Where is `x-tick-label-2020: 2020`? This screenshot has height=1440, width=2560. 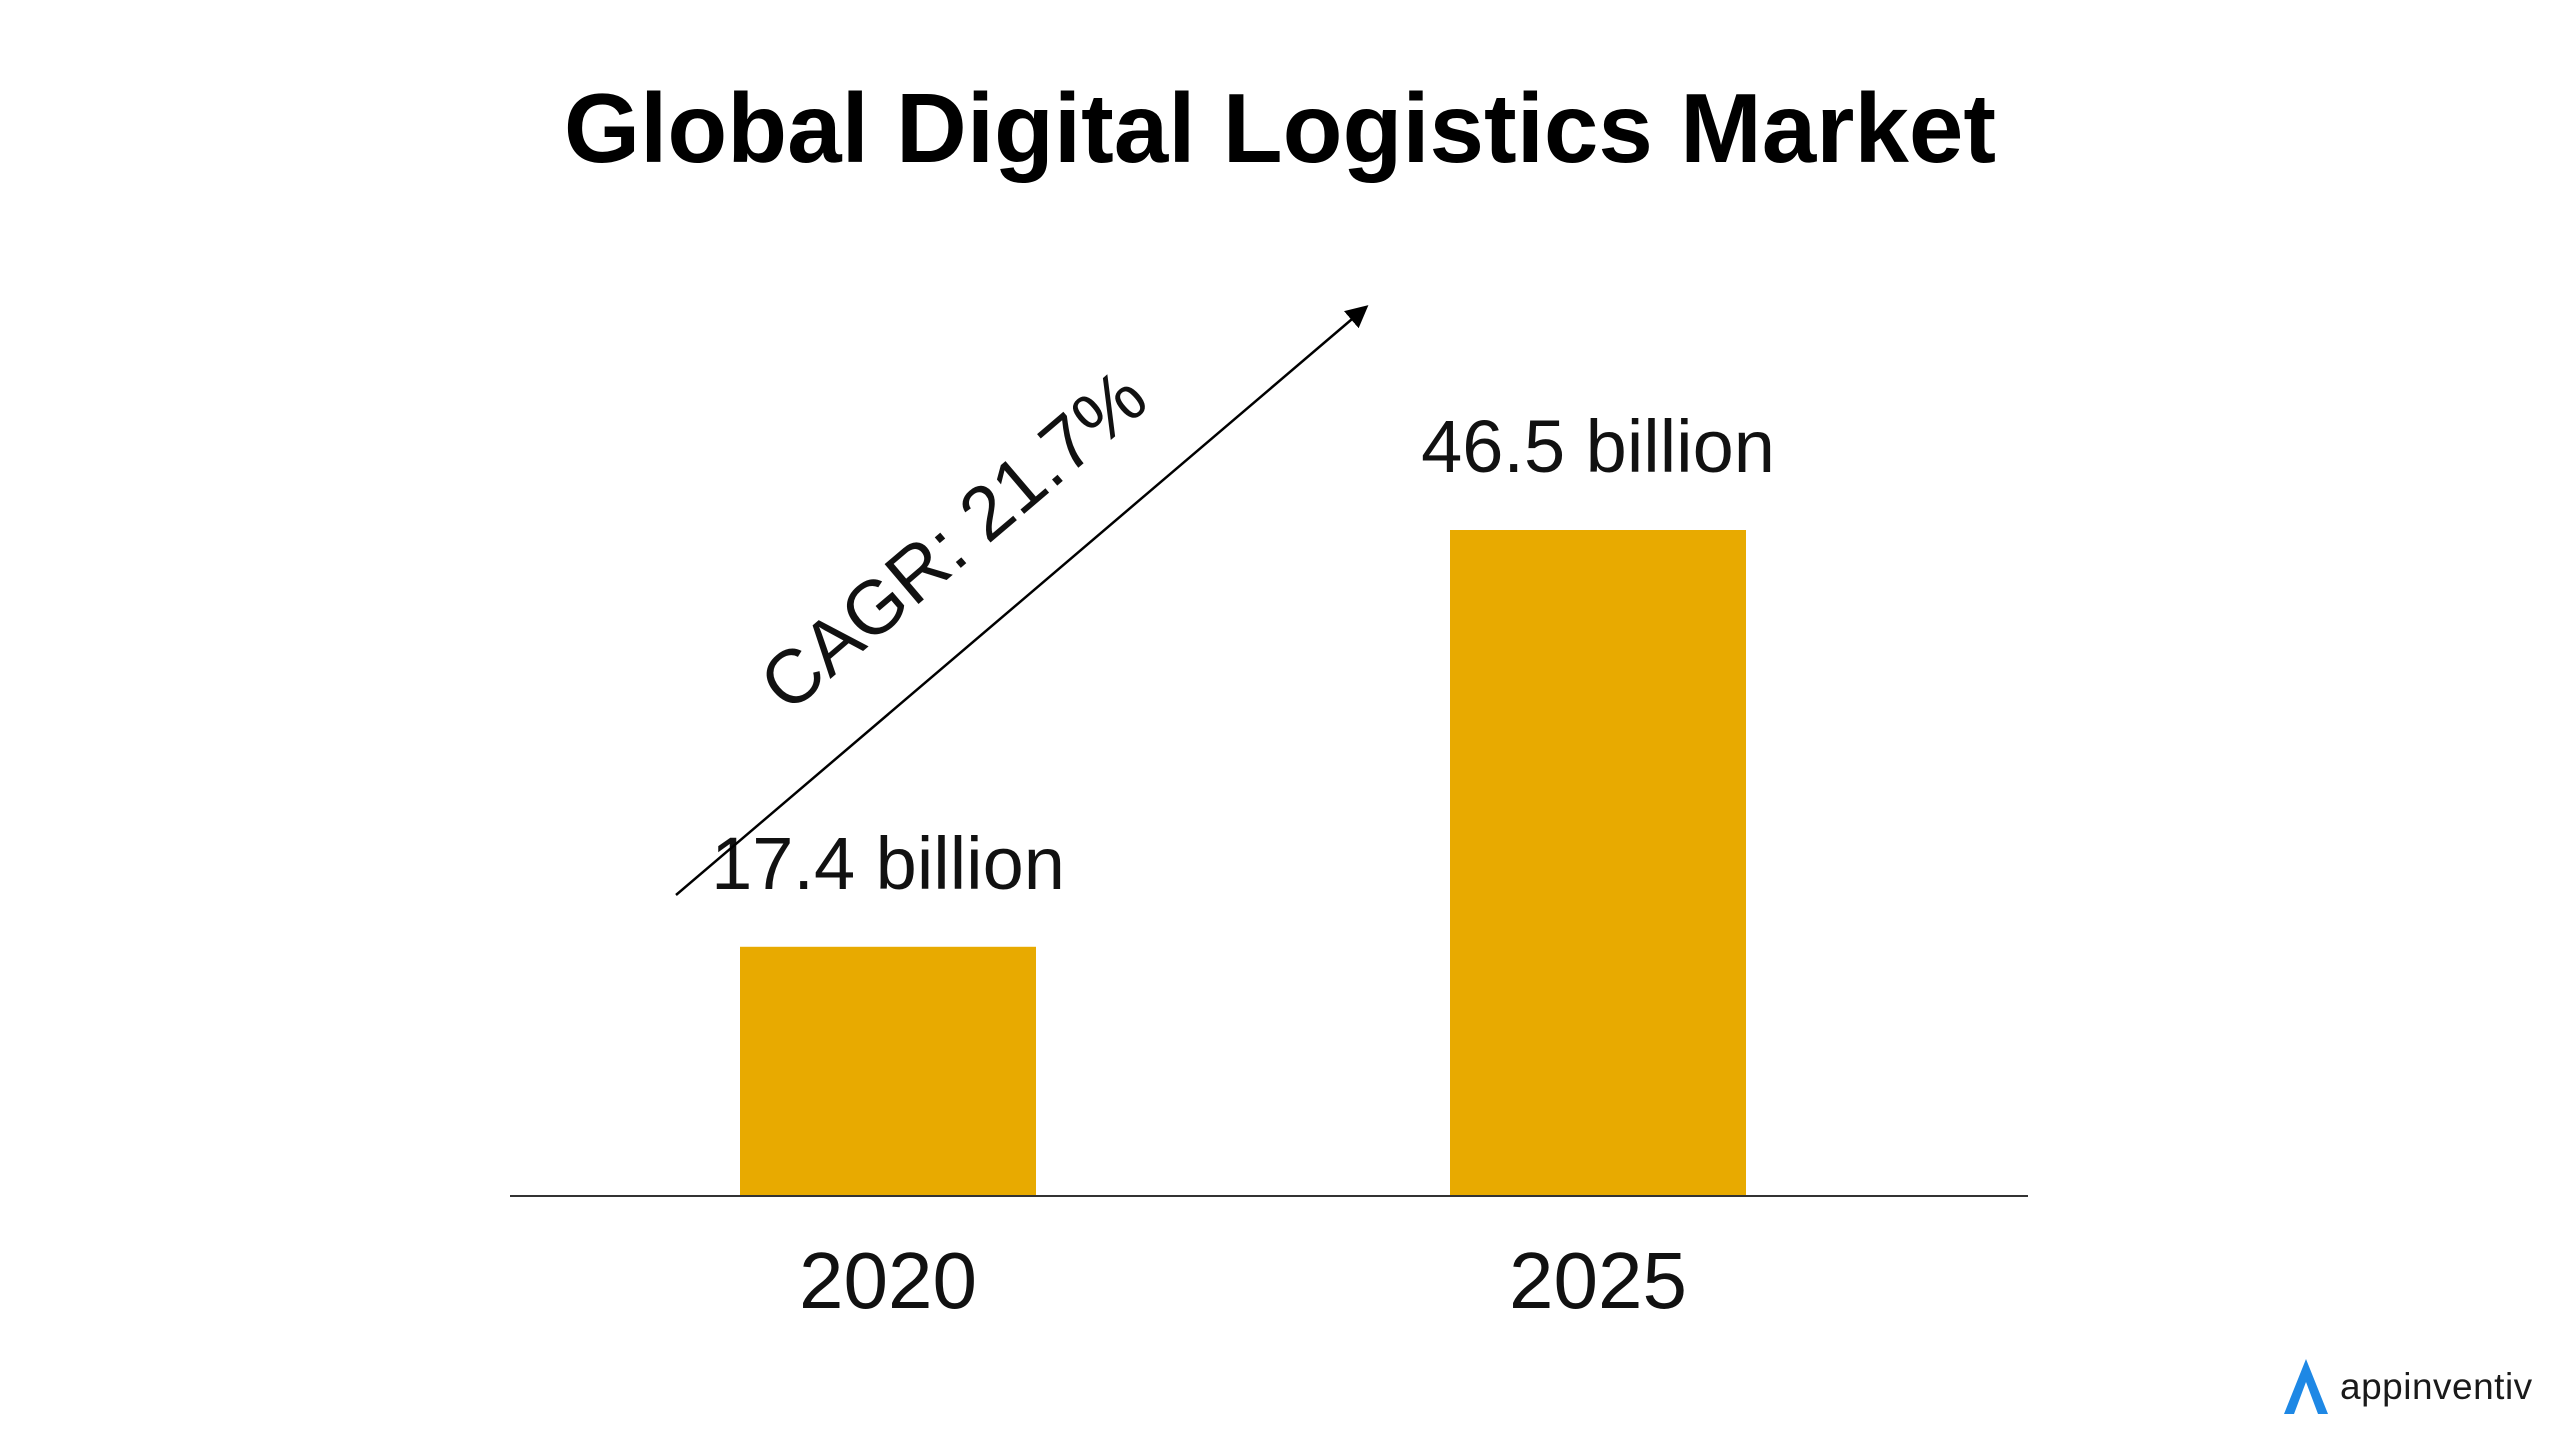 x-tick-label-2020: 2020 is located at coordinates (888, 1280).